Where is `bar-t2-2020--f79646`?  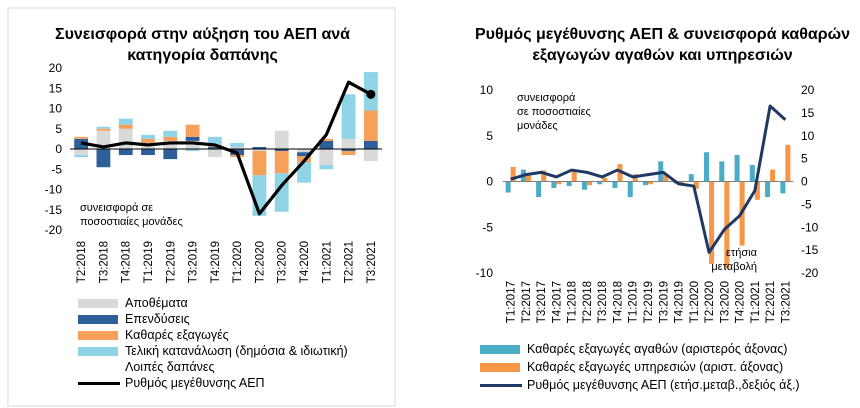 bar-t2-2020--f79646 is located at coordinates (712, 222).